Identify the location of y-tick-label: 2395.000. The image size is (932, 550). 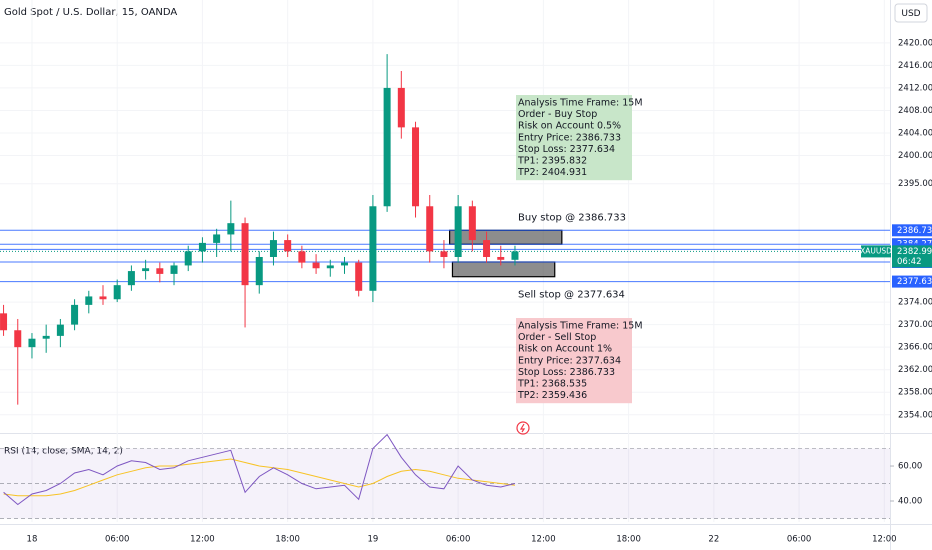
(915, 184).